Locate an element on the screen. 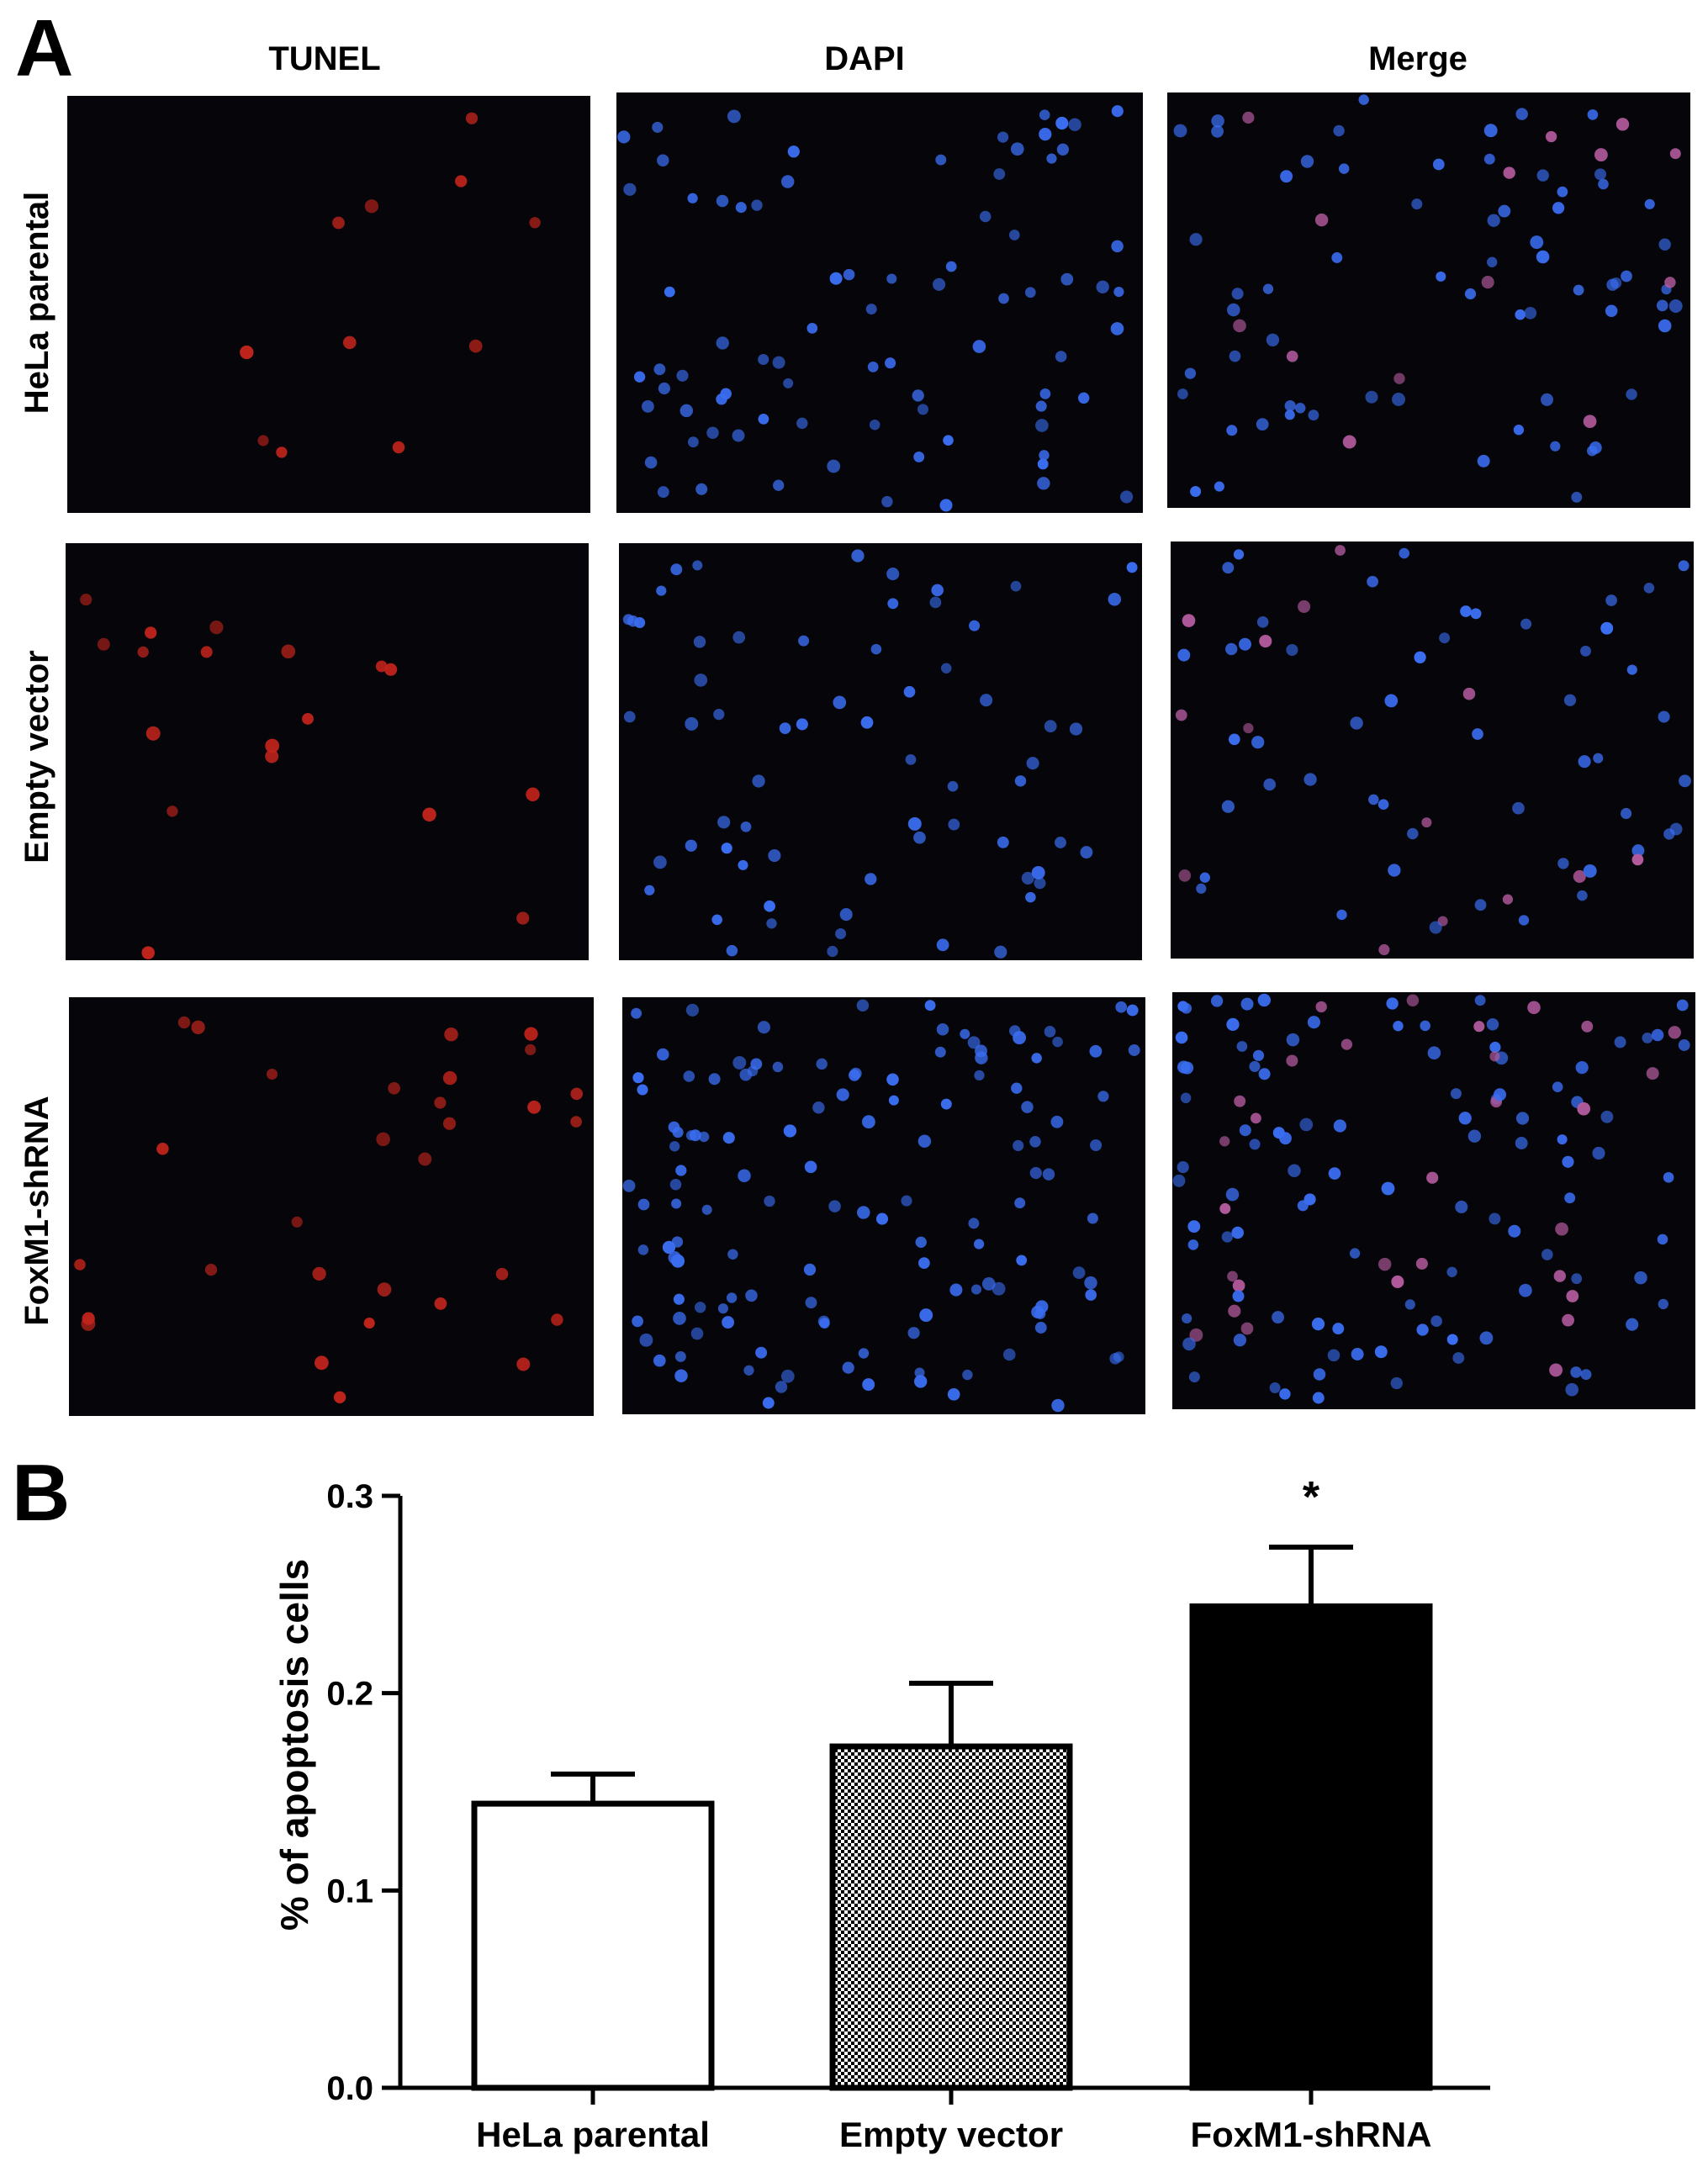 Image resolution: width=1708 pixels, height=2166 pixels. y-tick-label: 0.3 is located at coordinates (349, 1496).